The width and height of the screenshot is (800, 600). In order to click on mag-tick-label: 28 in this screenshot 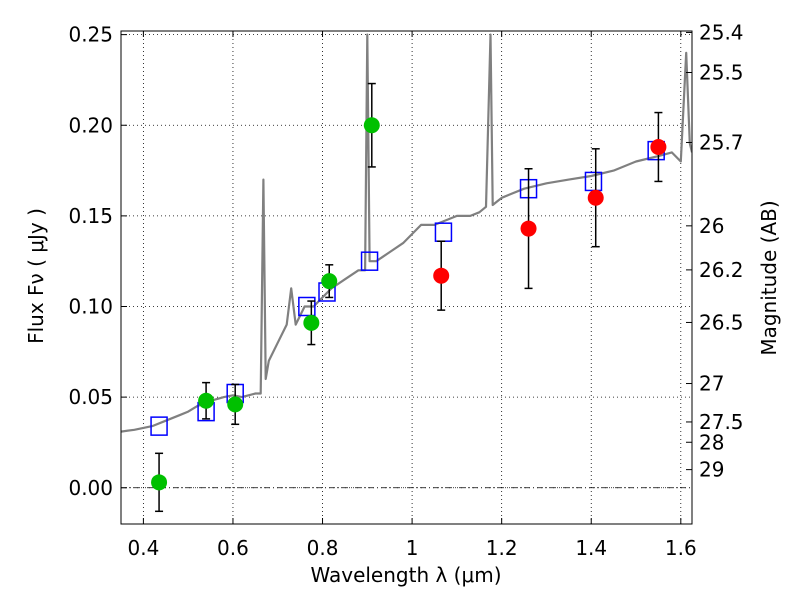, I will do `click(711, 442)`.